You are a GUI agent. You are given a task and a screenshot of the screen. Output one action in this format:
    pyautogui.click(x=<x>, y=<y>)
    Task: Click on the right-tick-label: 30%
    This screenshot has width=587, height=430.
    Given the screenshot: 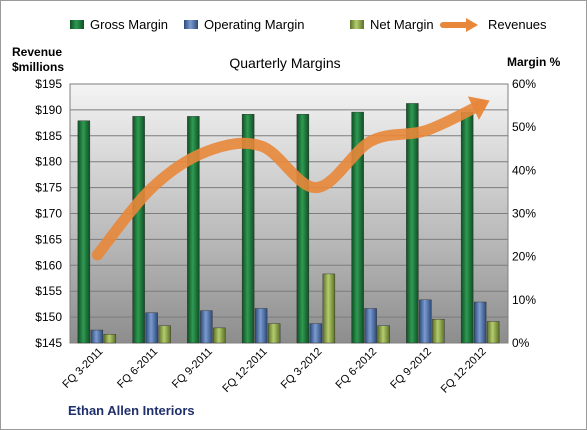 What is the action you would take?
    pyautogui.click(x=524, y=214)
    